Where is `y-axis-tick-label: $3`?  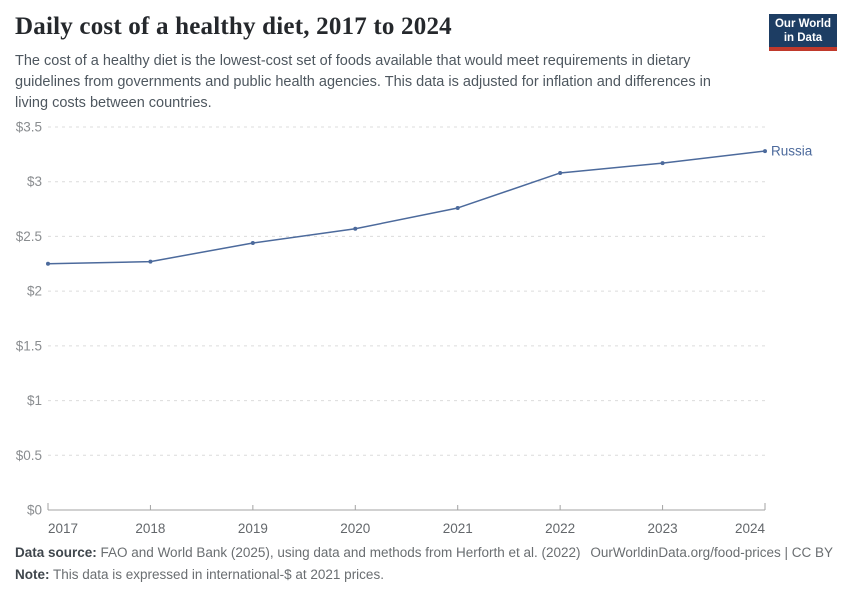 y-axis-tick-label: $3 is located at coordinates (34, 181).